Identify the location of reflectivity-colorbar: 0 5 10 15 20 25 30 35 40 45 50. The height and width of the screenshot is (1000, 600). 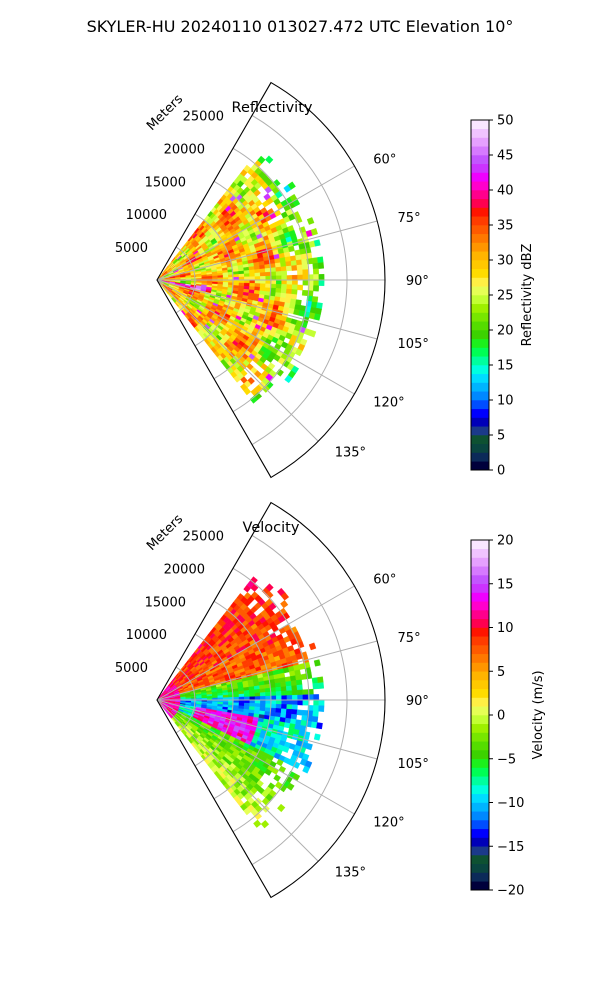
(492, 296).